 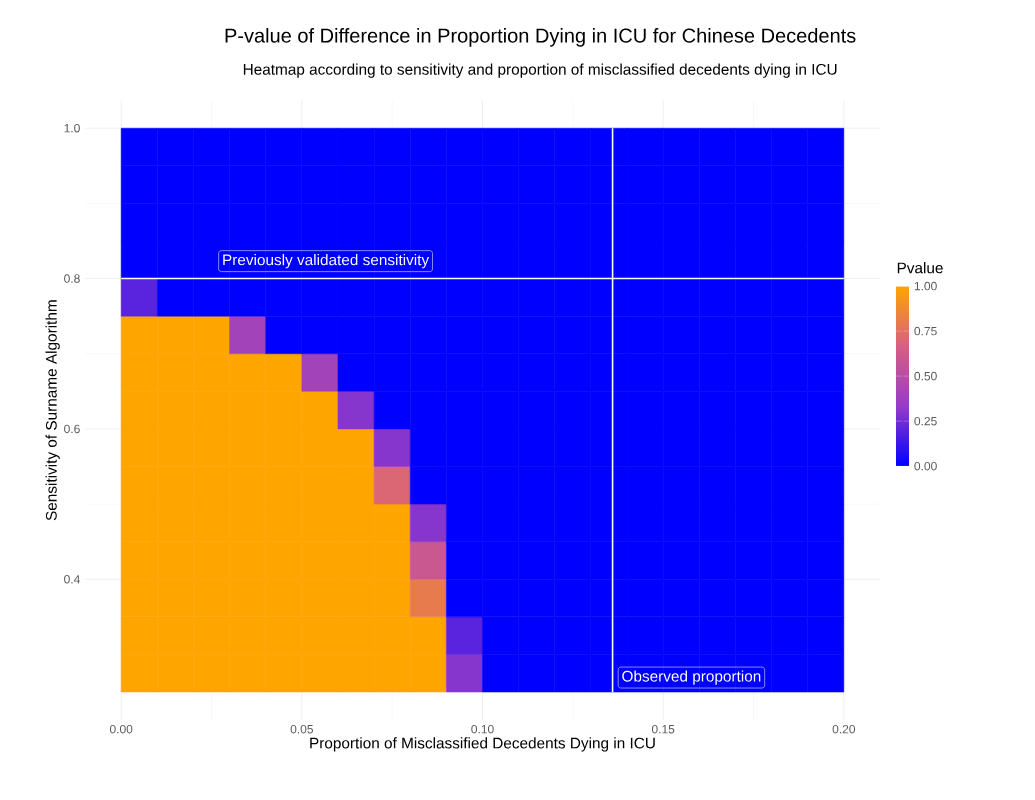 I want to click on x-tick-label: 0.10, so click(x=482, y=729).